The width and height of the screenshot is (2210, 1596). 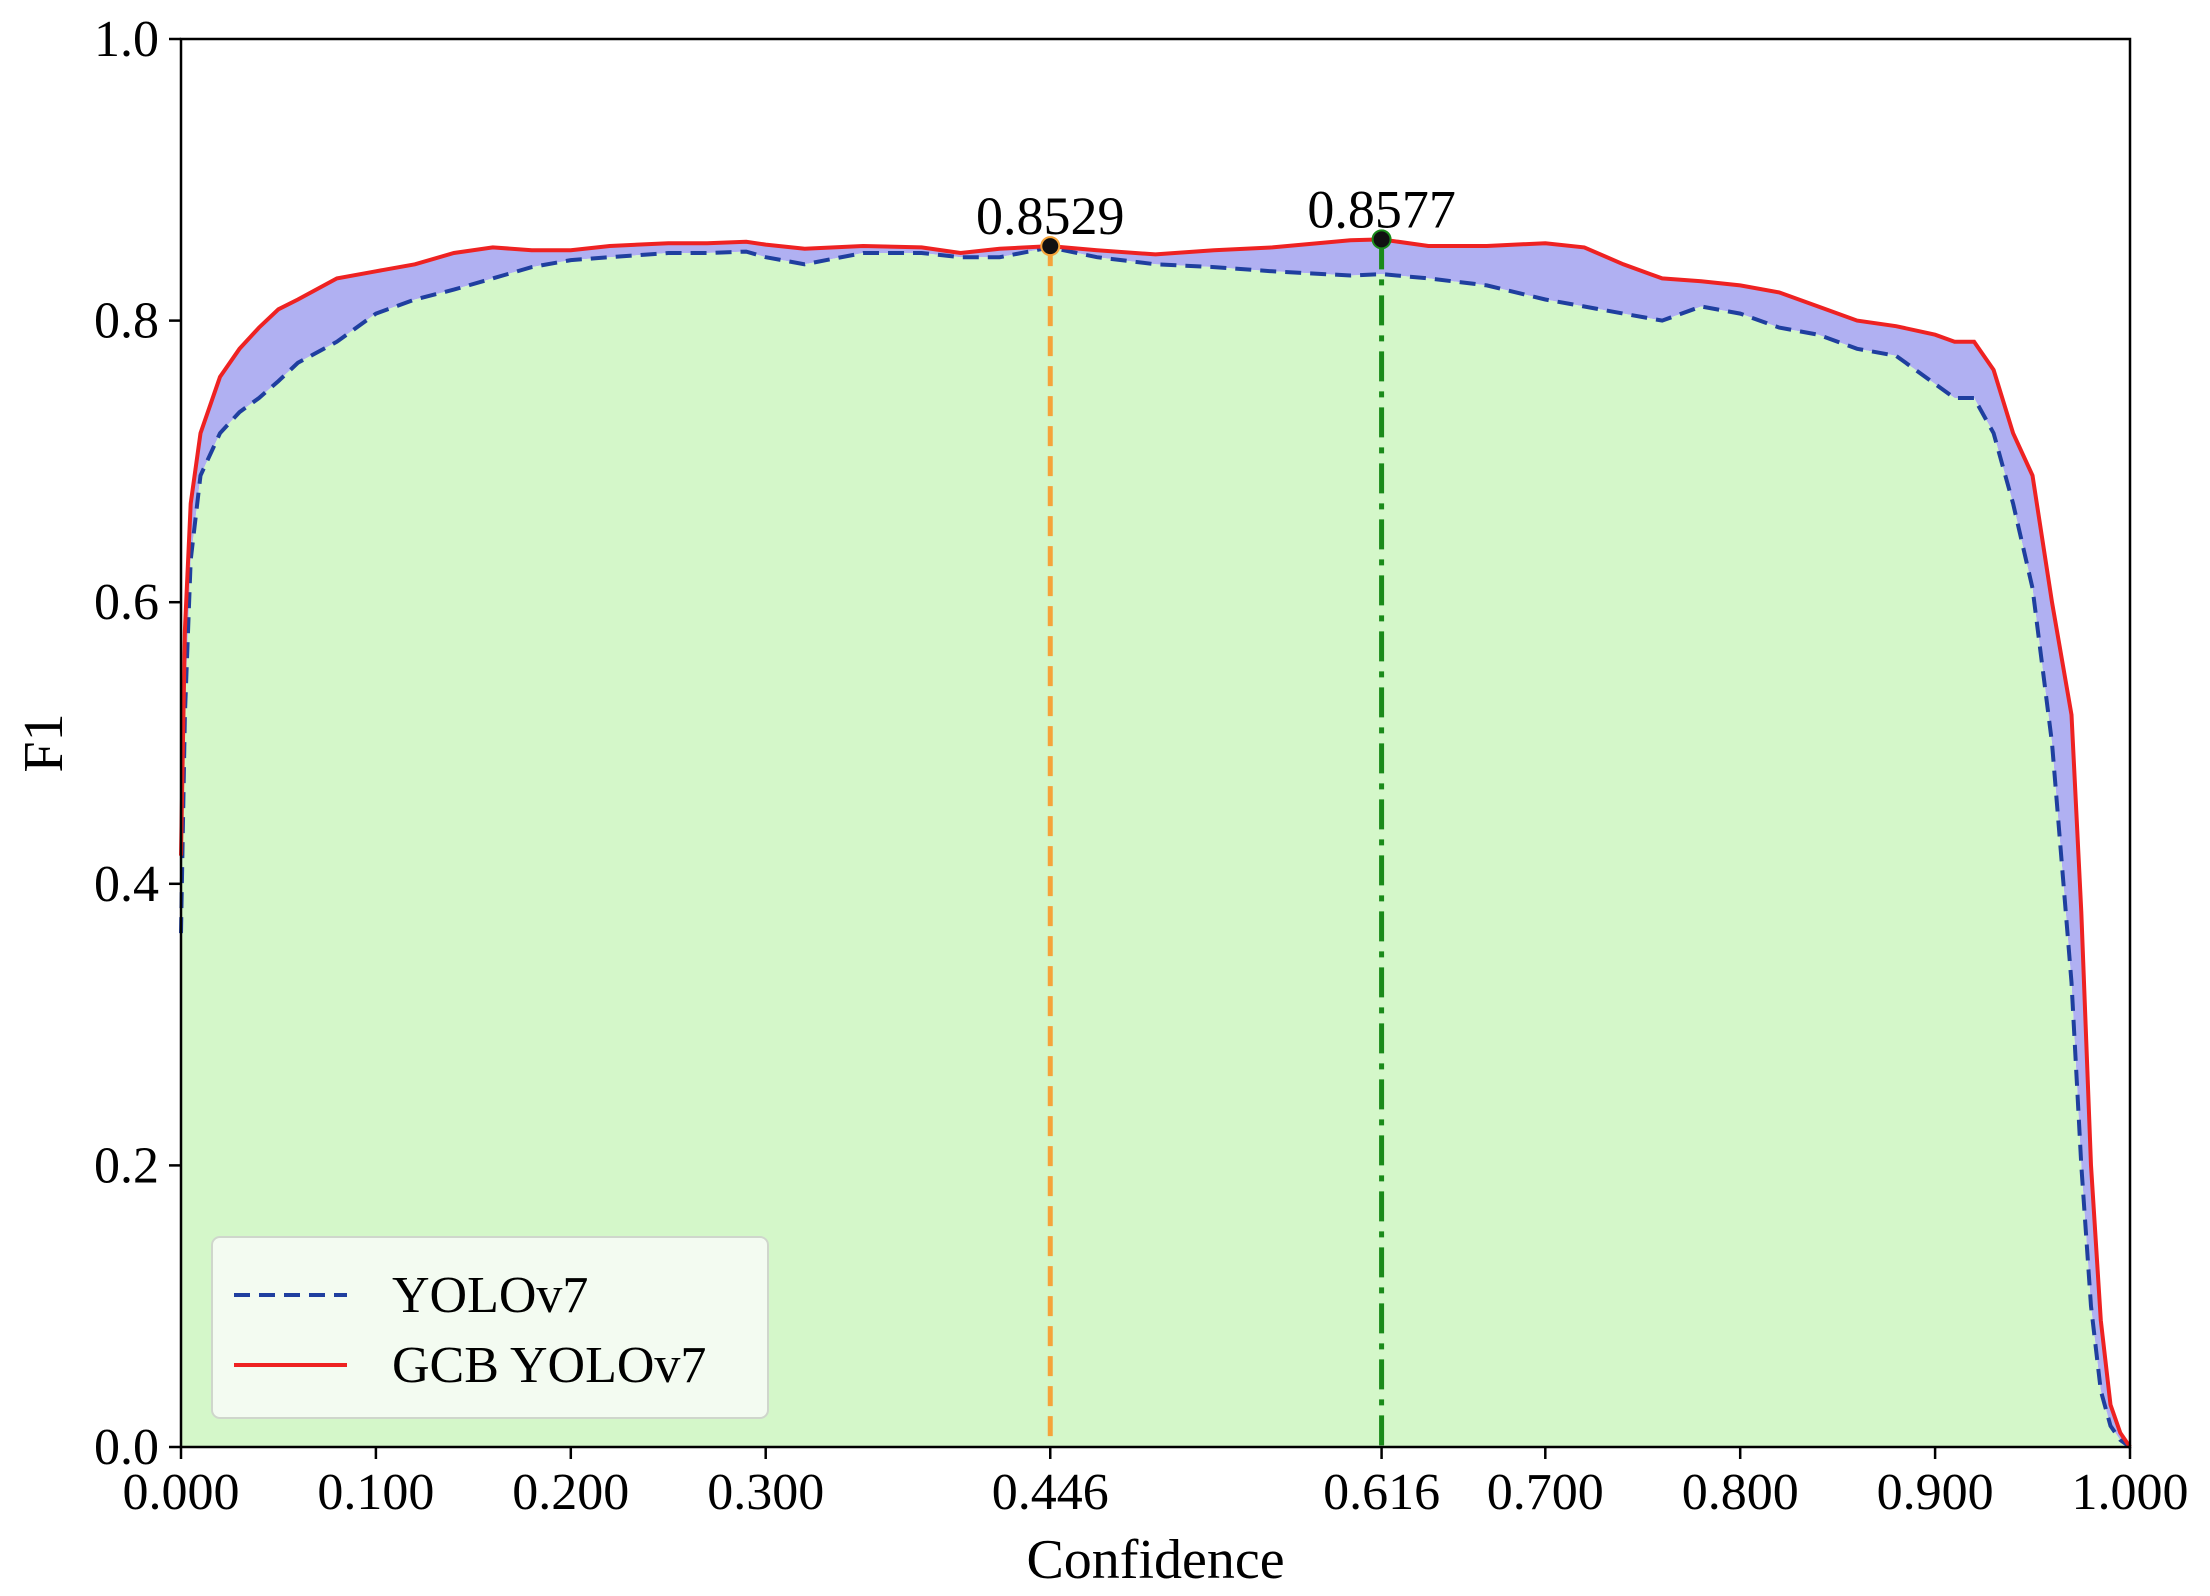 I want to click on x-tick-label: 0.100, so click(x=375, y=1492).